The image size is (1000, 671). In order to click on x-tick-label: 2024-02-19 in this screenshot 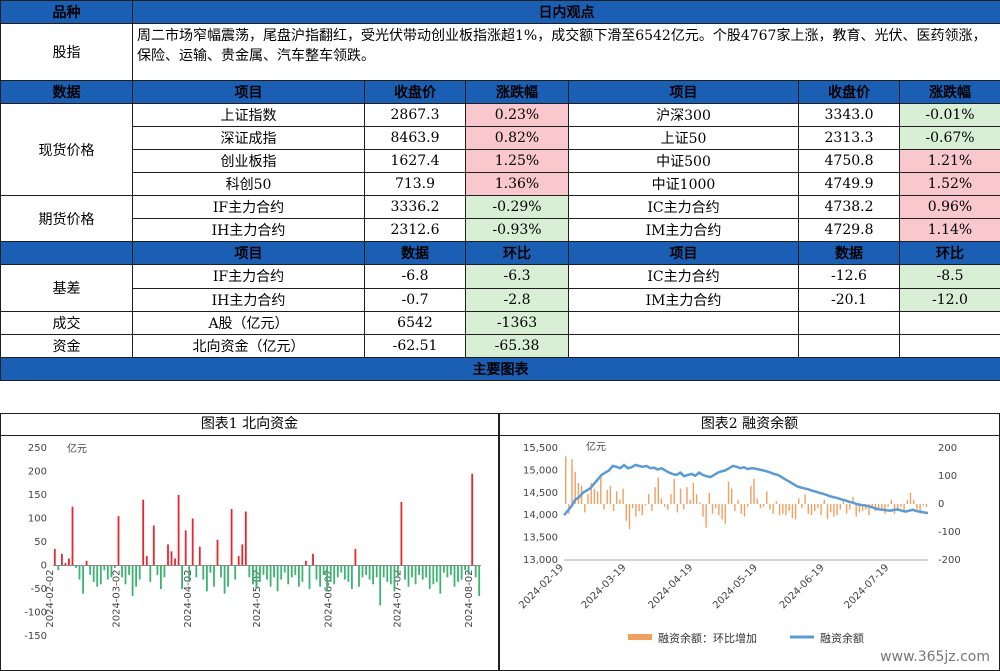, I will do `click(541, 586)`.